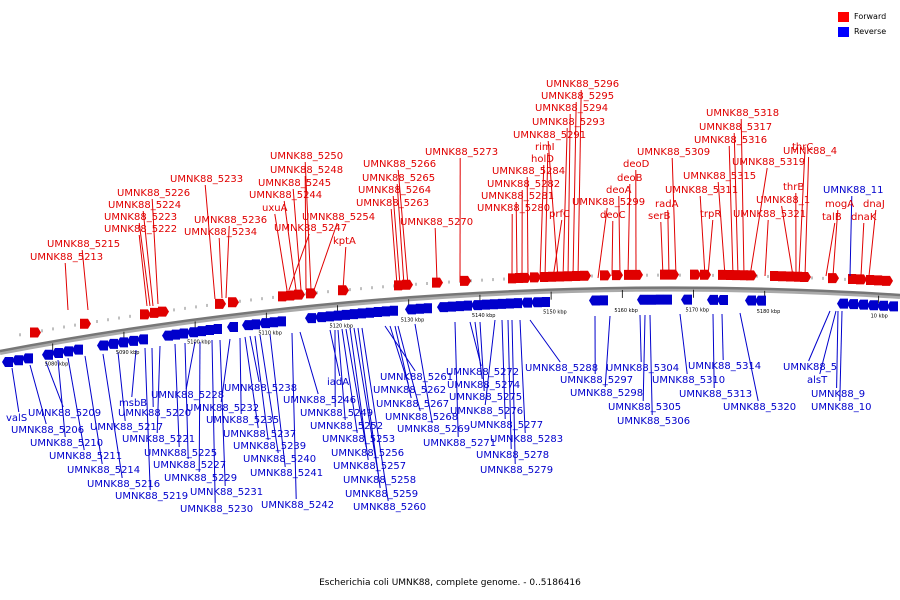 The height and width of the screenshot is (600, 900). Describe the element at coordinates (768, 162) in the screenshot. I see `forward-gene-label: UMNK88_5319` at that location.